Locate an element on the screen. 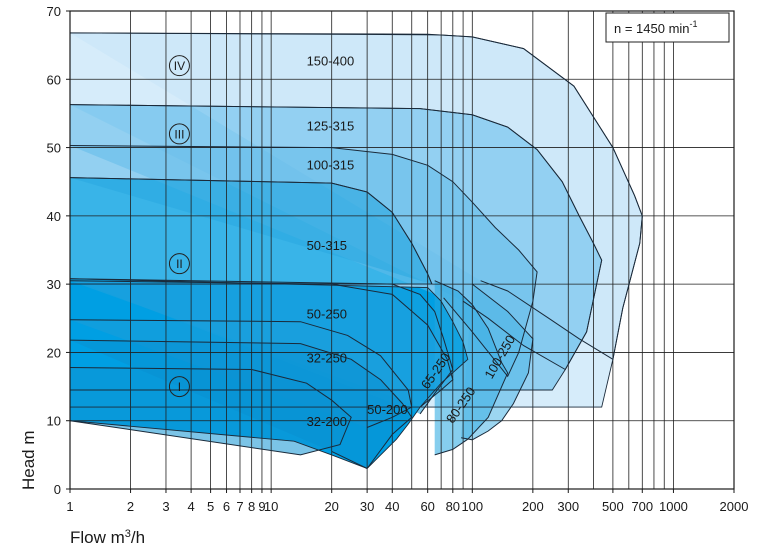 Image resolution: width=758 pixels, height=556 pixels. y-tick-label-60: 60 is located at coordinates (54, 79).